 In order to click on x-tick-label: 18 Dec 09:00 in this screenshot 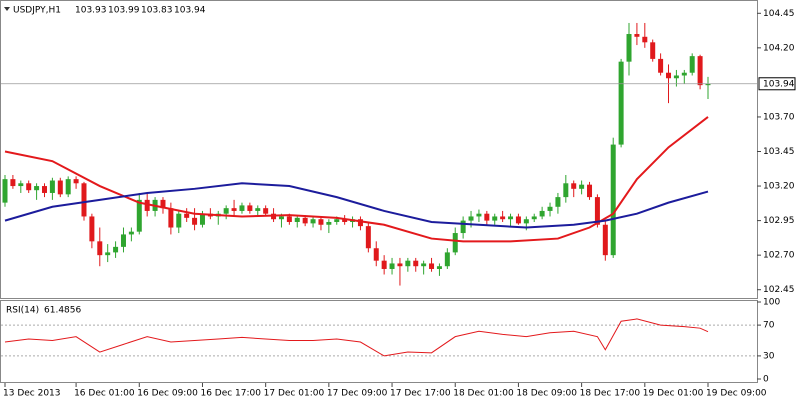, I will do `click(546, 394)`.